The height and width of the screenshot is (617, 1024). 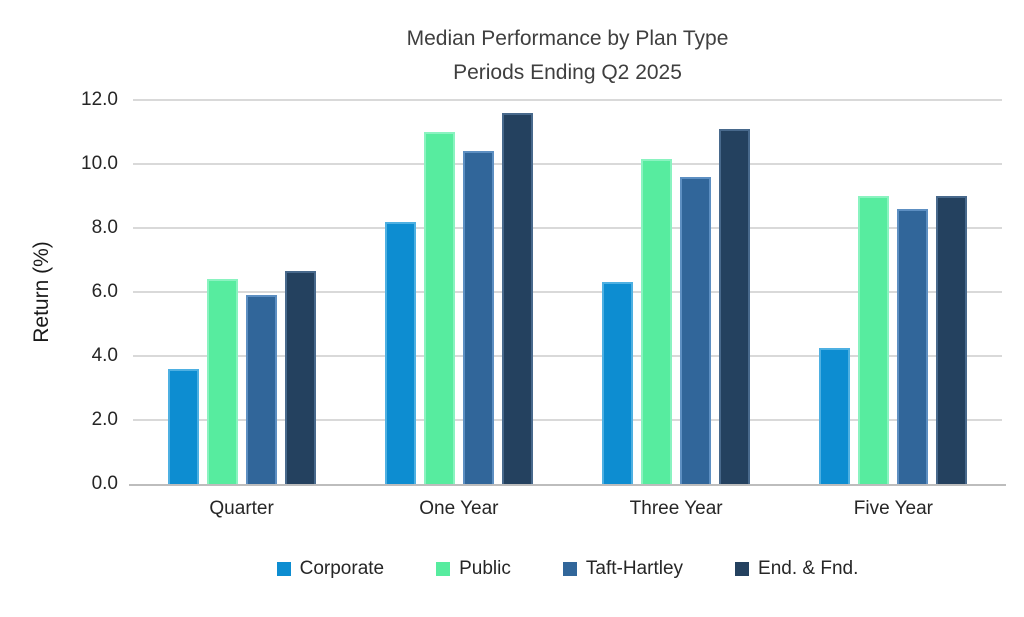 What do you see at coordinates (241, 508) in the screenshot?
I see `x-axis-label: Quarter` at bounding box center [241, 508].